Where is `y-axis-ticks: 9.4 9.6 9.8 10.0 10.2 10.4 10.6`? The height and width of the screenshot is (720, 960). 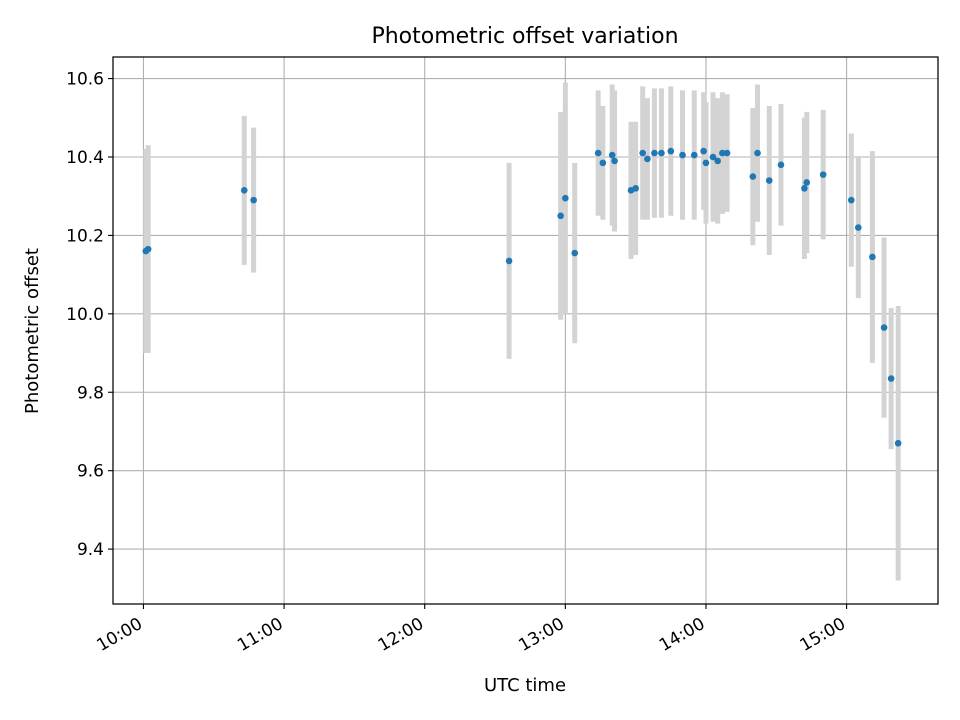 y-axis-ticks: 9.4 9.6 9.8 10.0 10.2 10.4 10.6 is located at coordinates (89, 315).